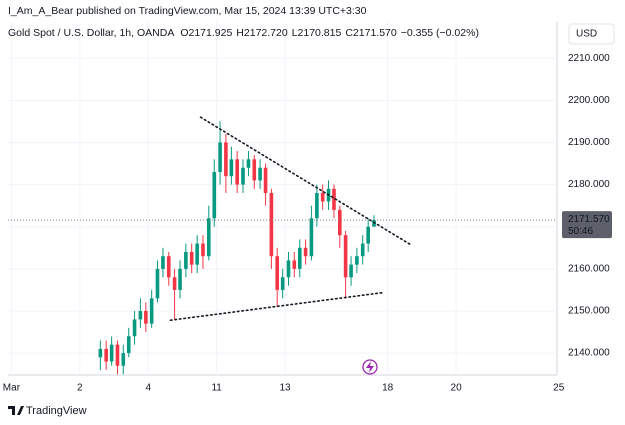 This screenshot has height=425, width=625. I want to click on ohlc-value: 2171.570, so click(375, 33).